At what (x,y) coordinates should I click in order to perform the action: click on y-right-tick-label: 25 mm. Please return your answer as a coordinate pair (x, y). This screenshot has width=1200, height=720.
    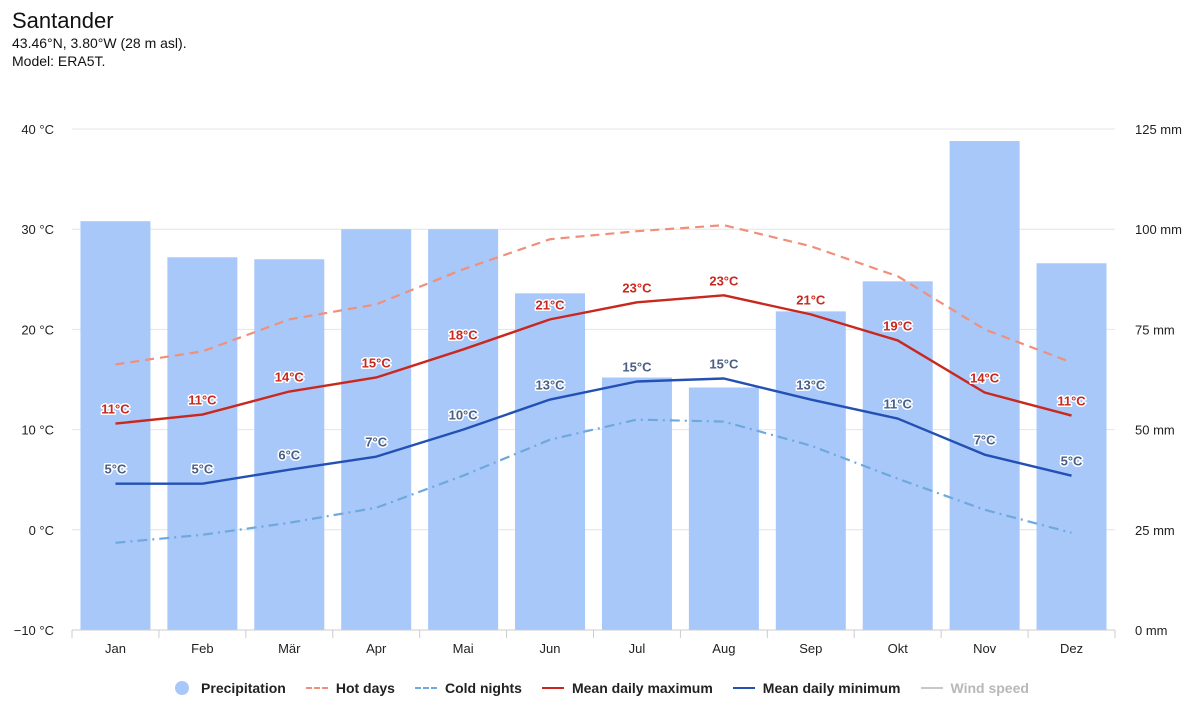
    Looking at the image, I should click on (1155, 530).